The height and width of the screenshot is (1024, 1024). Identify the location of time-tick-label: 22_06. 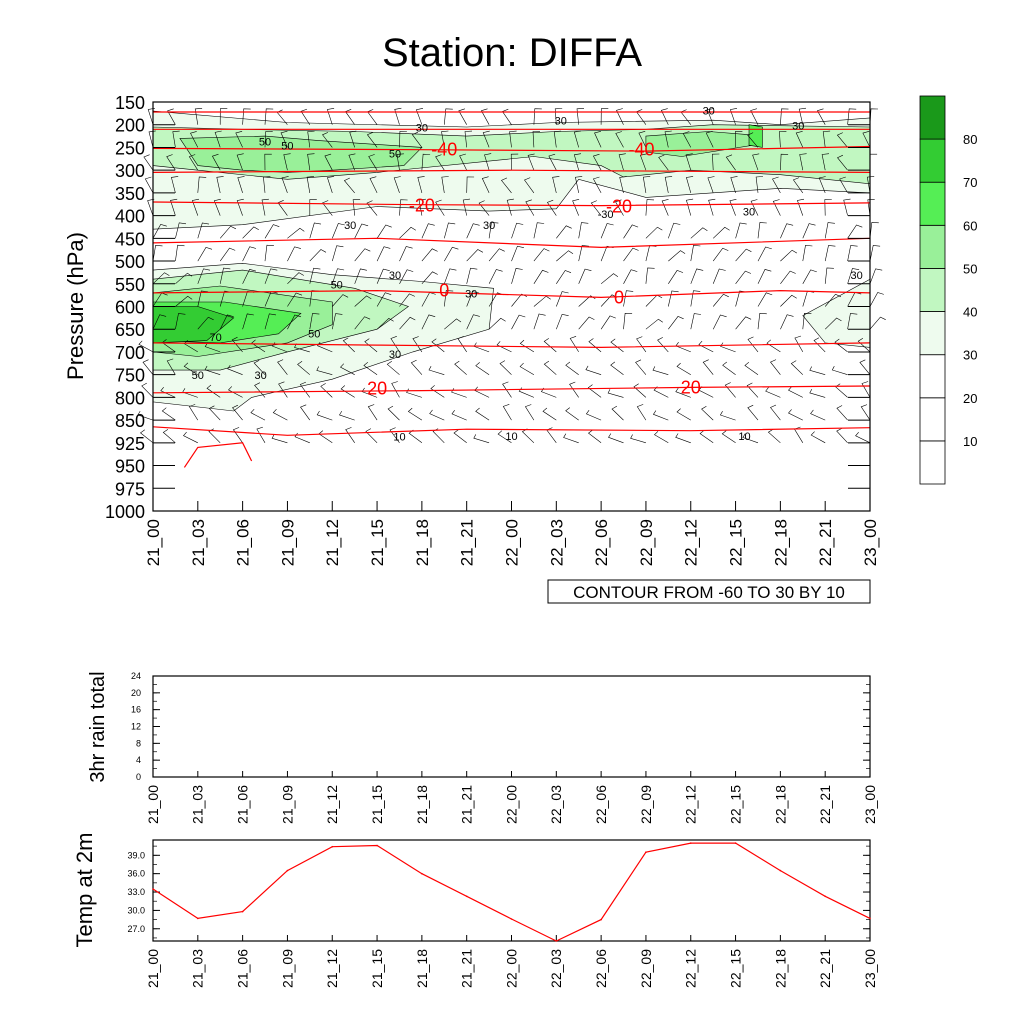
(601, 804).